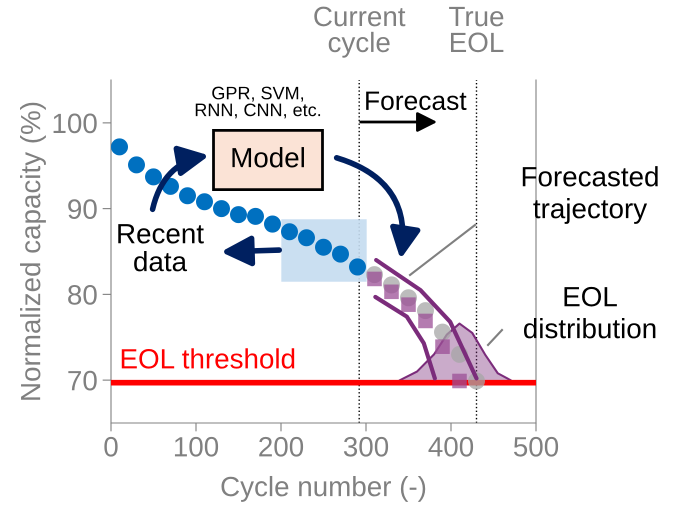  I want to click on x-axis-title: Cycle number (-), so click(324, 489).